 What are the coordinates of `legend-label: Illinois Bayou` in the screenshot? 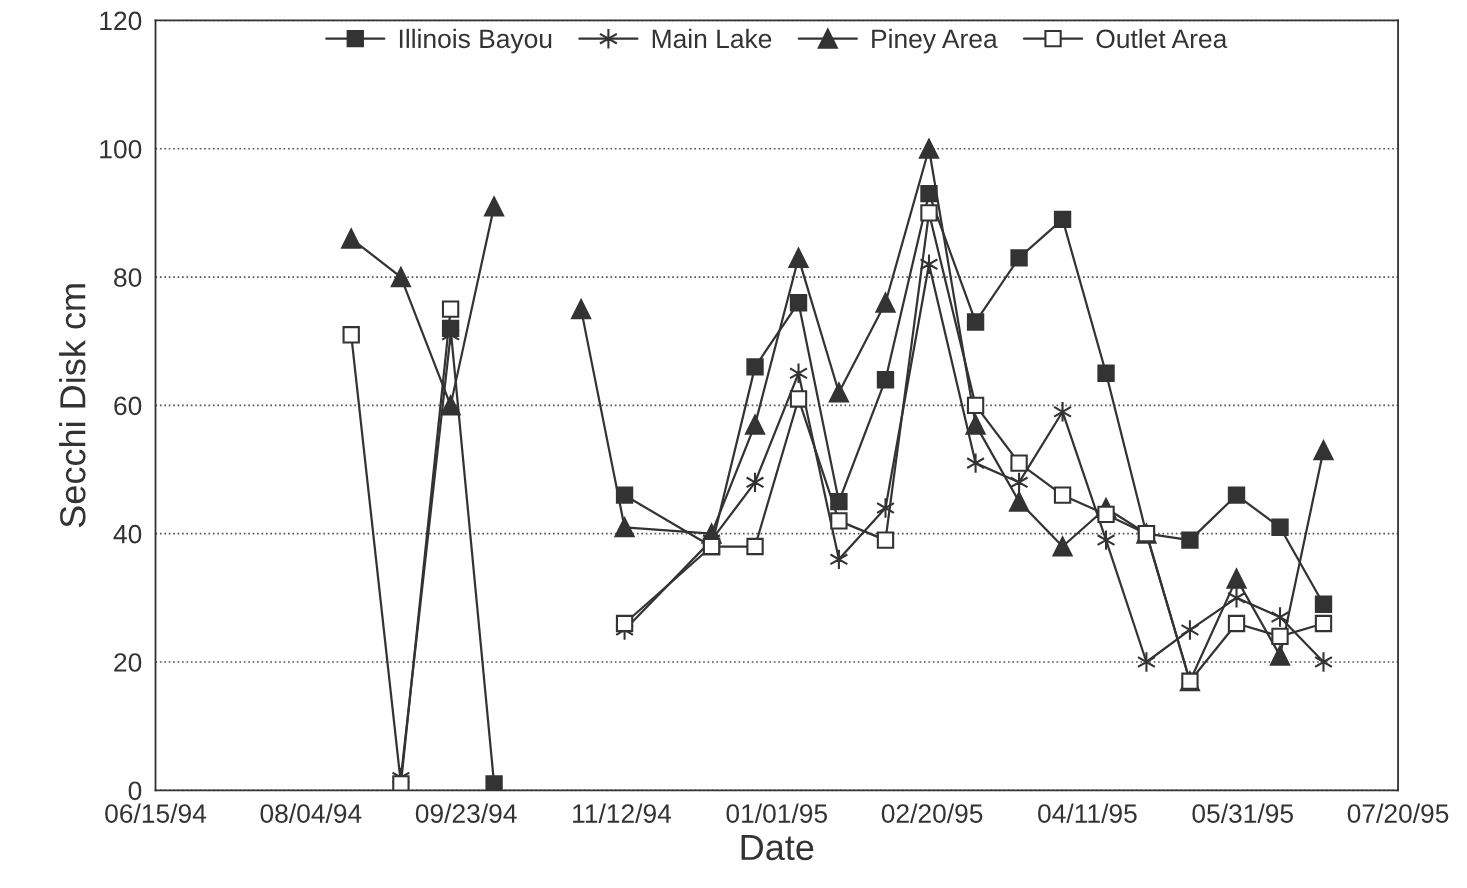 It's located at (475, 41).